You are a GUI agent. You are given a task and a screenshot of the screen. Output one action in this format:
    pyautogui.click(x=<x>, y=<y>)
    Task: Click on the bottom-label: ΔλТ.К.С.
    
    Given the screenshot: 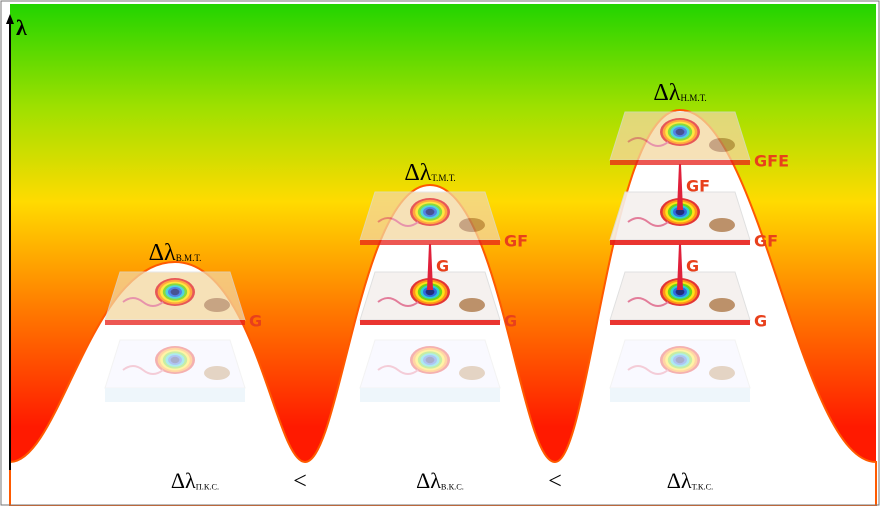 What is the action you would take?
    pyautogui.click(x=690, y=480)
    